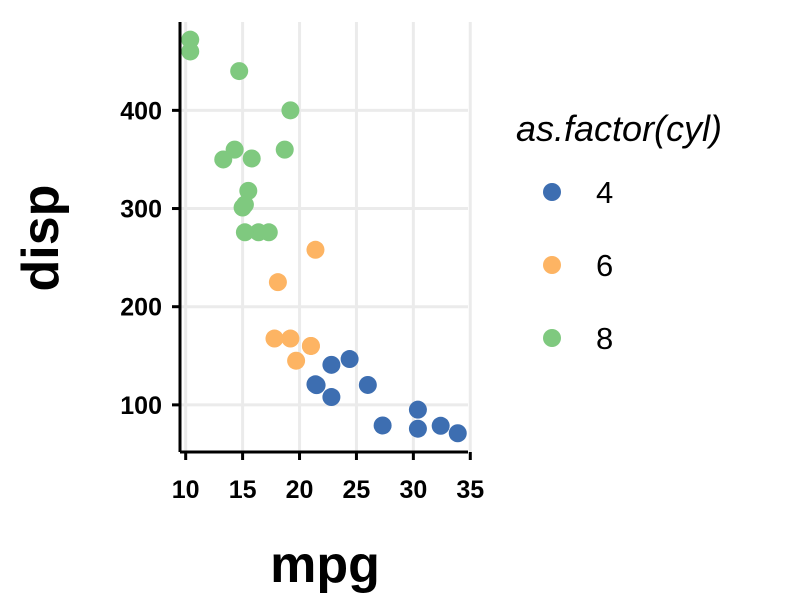 The width and height of the screenshot is (800, 600). What do you see at coordinates (604, 192) in the screenshot?
I see `legend-label: 4` at bounding box center [604, 192].